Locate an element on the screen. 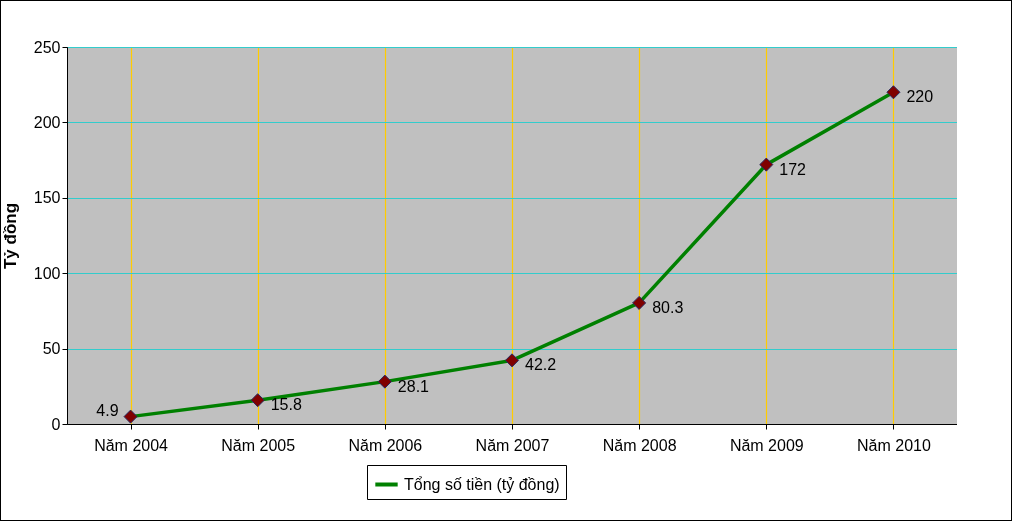 This screenshot has width=1014, height=523. x-tick-label: Năm 2004 is located at coordinates (131, 445).